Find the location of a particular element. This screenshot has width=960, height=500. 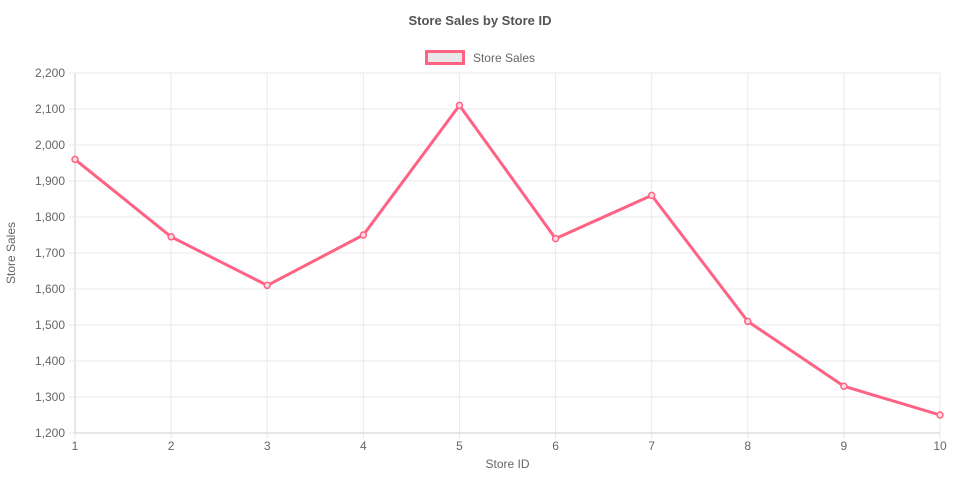

x-tick-label: 8 is located at coordinates (747, 446).